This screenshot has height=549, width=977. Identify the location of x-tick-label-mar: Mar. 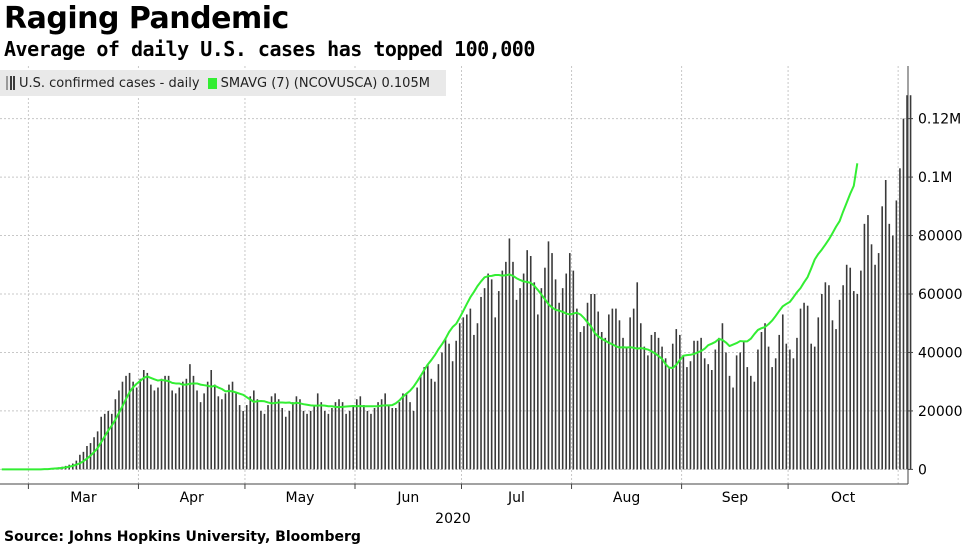
(83, 498).